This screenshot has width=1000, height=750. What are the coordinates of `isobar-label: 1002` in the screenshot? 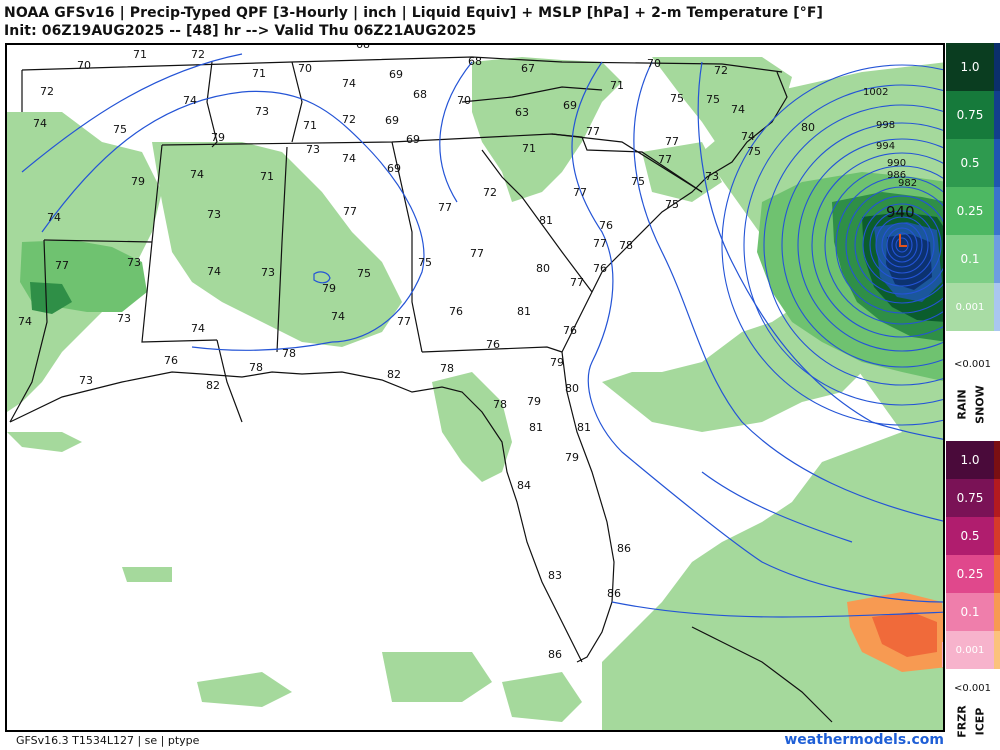 It's located at (875, 92).